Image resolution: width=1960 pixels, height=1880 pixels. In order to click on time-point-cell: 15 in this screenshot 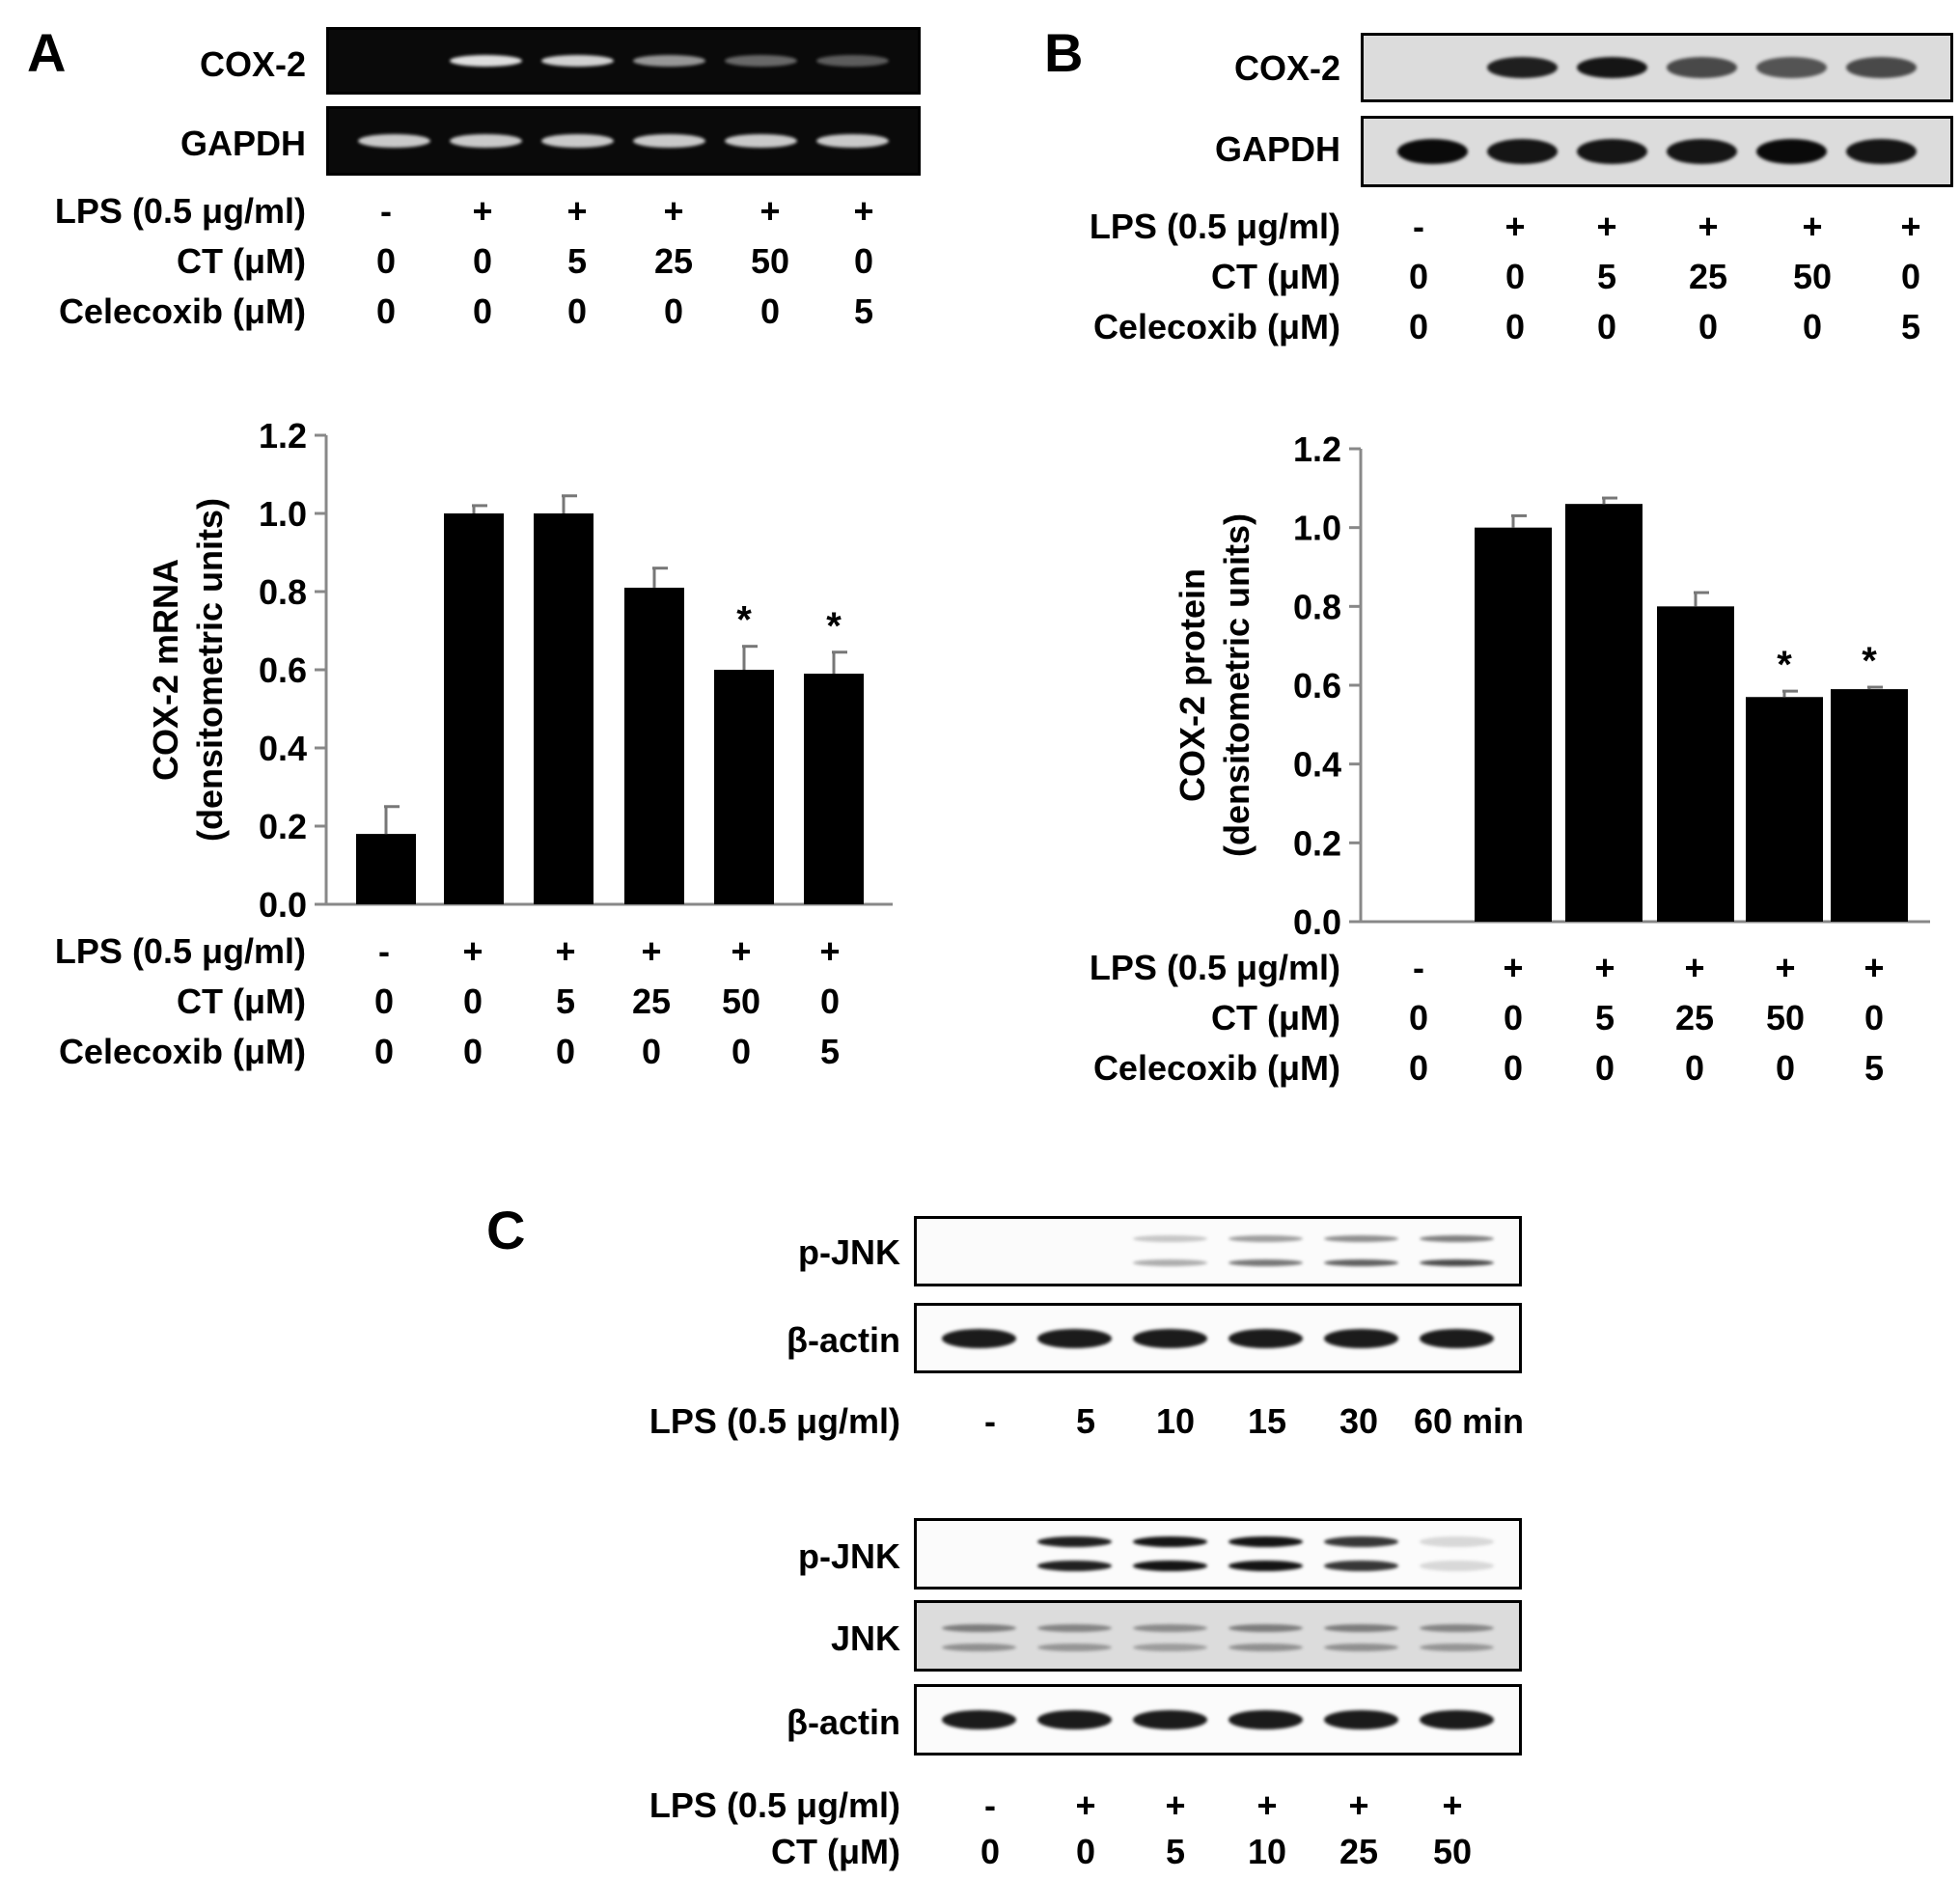, I will do `click(1267, 1421)`.